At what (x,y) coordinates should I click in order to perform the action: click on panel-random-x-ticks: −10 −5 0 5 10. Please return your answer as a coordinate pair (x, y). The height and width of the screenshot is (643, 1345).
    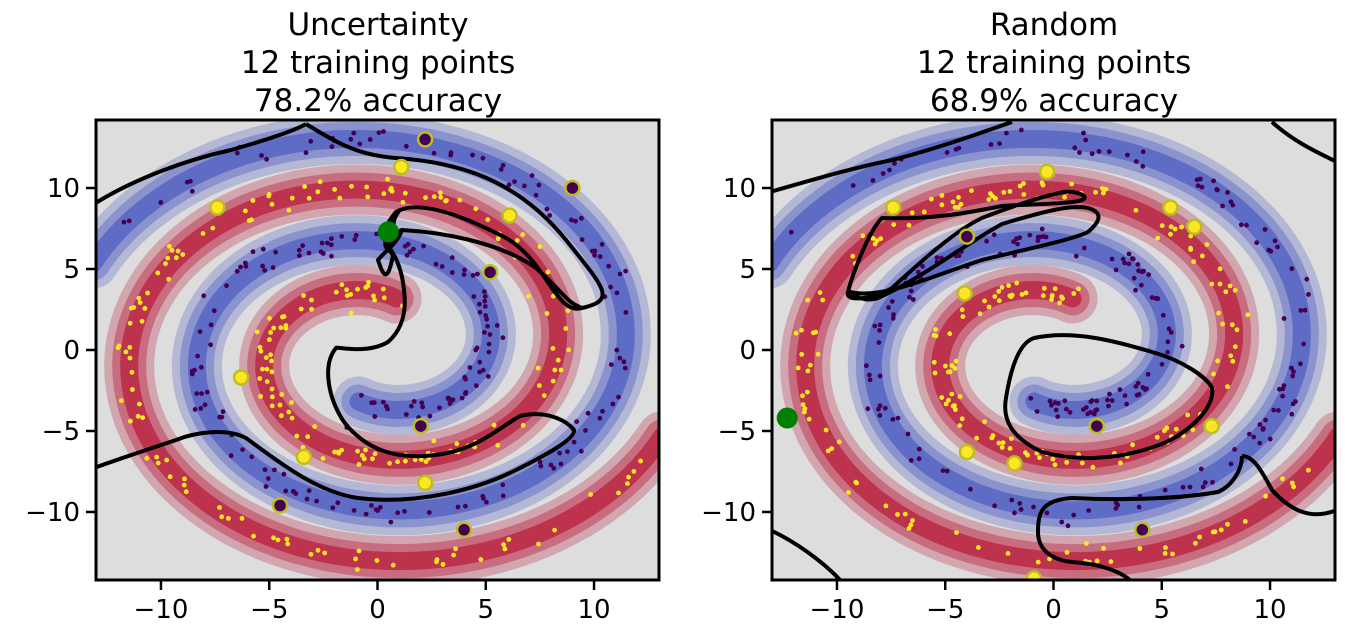
    Looking at the image, I should click on (1048, 602).